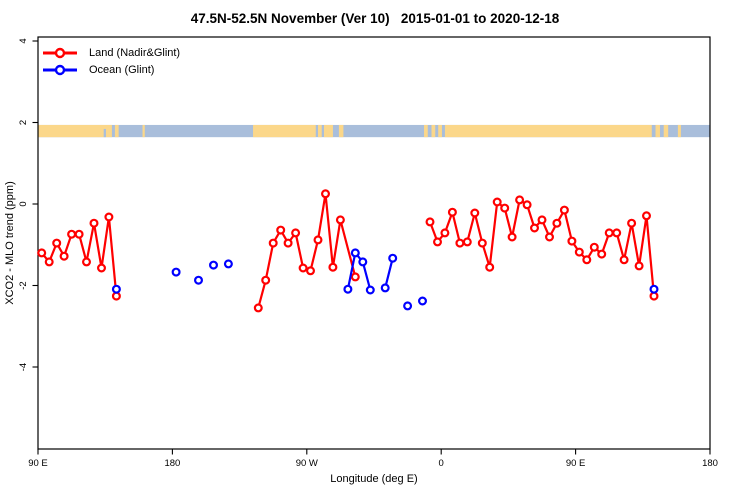 The height and width of the screenshot is (500, 750). Describe the element at coordinates (104, 133) in the screenshot. I see `map-band-ocean-speck` at that location.